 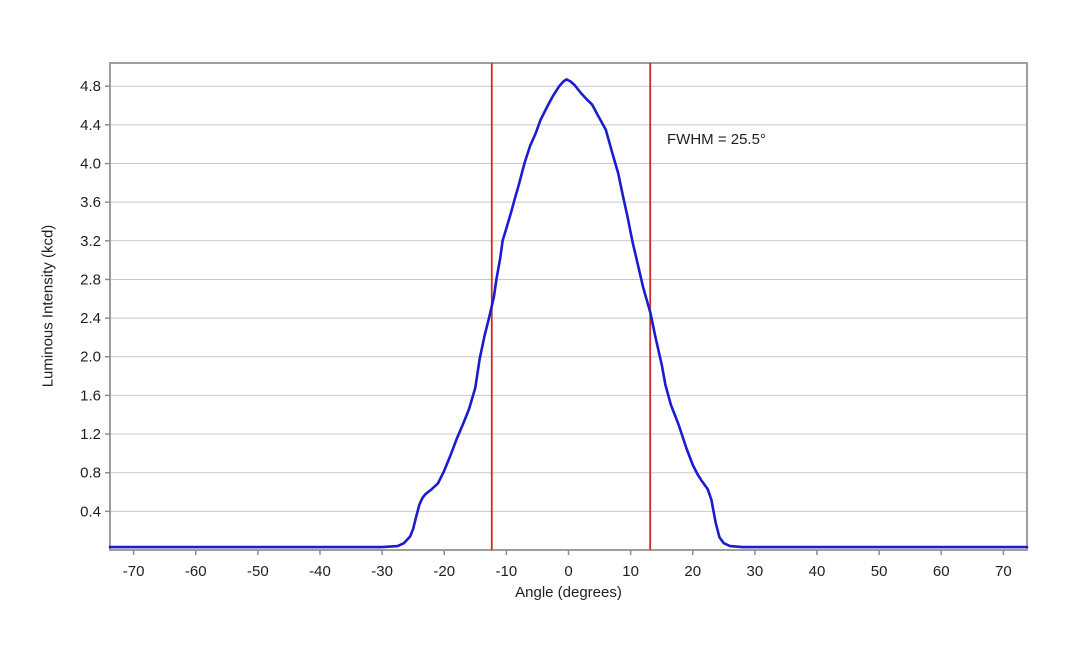 I want to click on x-tick-label: -70, so click(x=134, y=571).